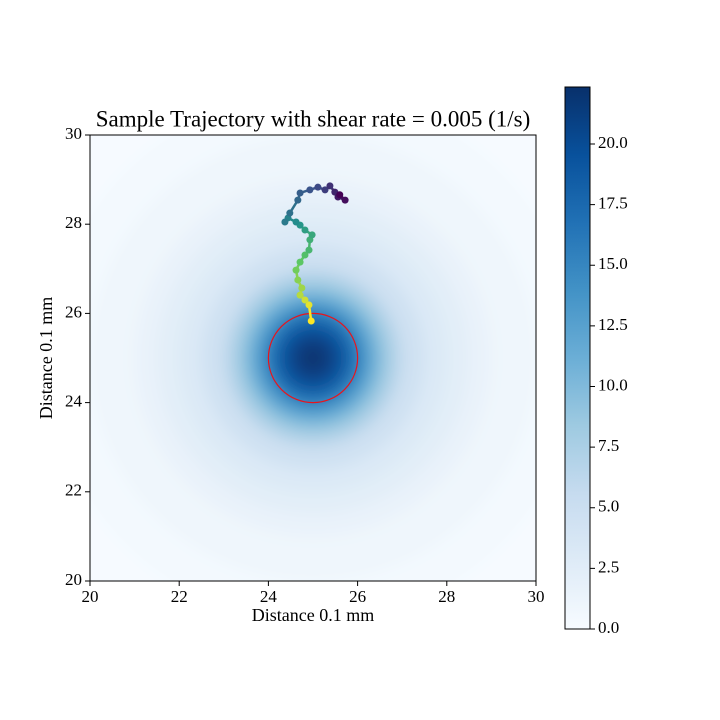  Describe the element at coordinates (46, 358) in the screenshot. I see `y-axis-label: Distance 0.1 mm` at that location.